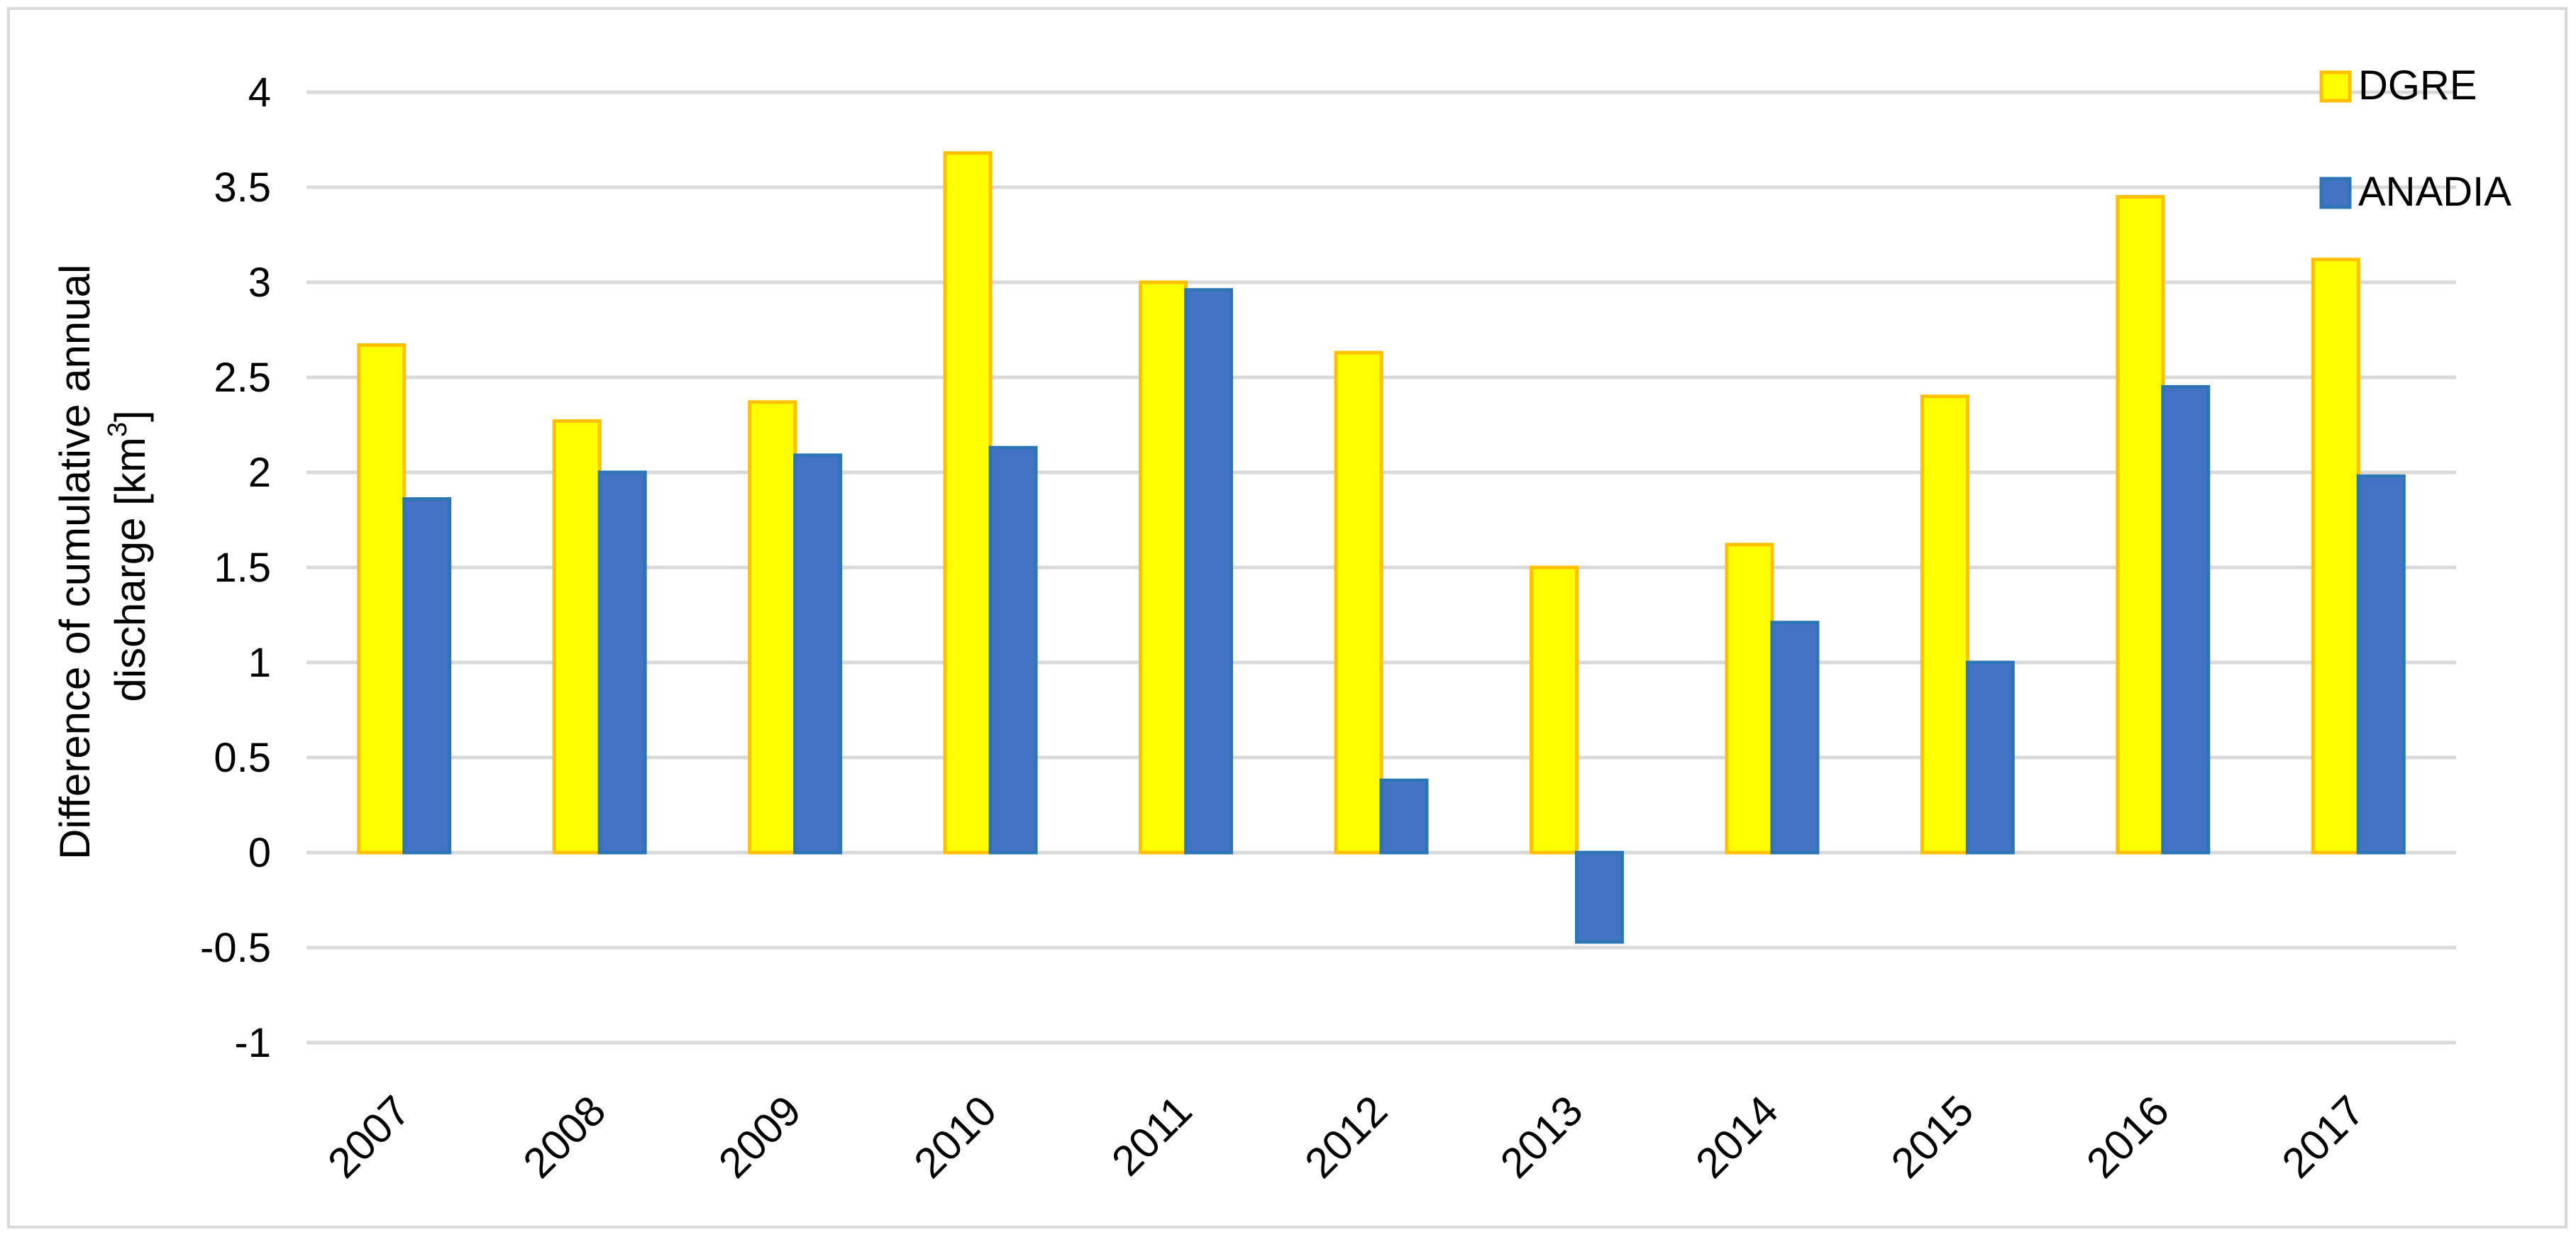 Image resolution: width=2576 pixels, height=1237 pixels. What do you see at coordinates (242, 758) in the screenshot?
I see `y-tick-label: 0.5` at bounding box center [242, 758].